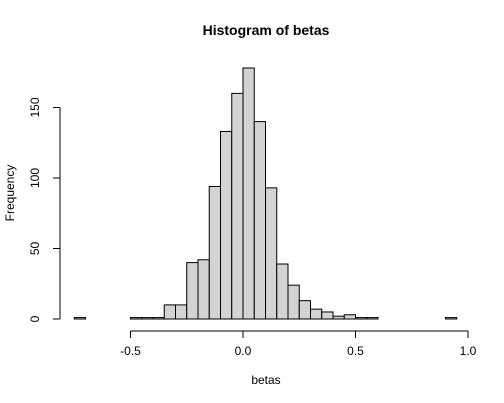 This screenshot has width=504, height=403. What do you see at coordinates (35, 178) in the screenshot?
I see `y-tick-label: 100` at bounding box center [35, 178].